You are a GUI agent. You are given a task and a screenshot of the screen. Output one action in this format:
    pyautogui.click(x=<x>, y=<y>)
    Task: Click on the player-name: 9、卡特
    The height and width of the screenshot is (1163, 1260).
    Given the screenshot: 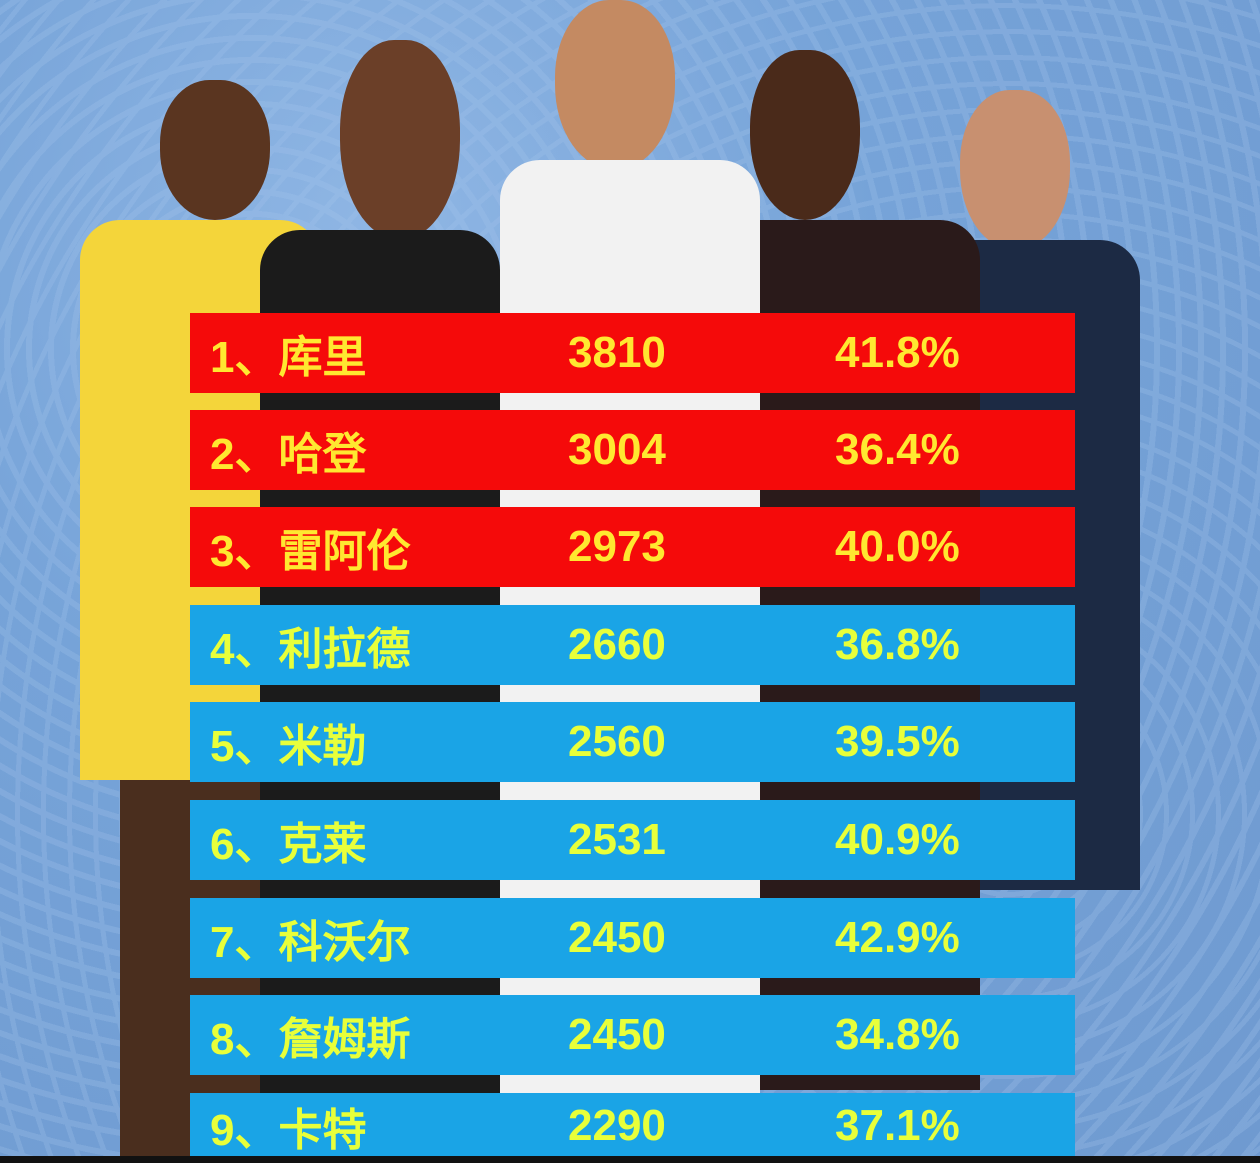 What is the action you would take?
    pyautogui.click(x=288, y=1130)
    